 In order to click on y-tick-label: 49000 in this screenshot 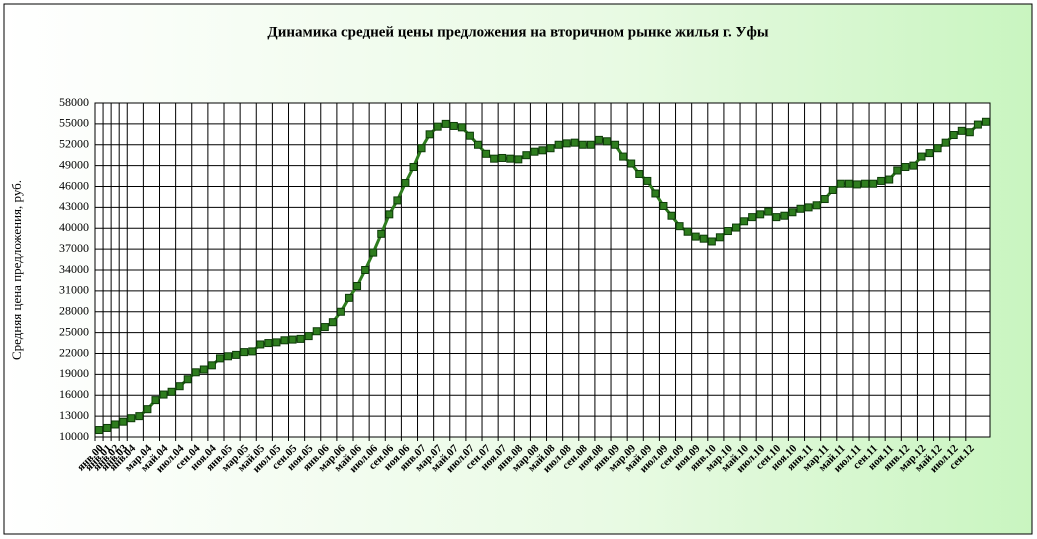, I will do `click(74, 164)`.